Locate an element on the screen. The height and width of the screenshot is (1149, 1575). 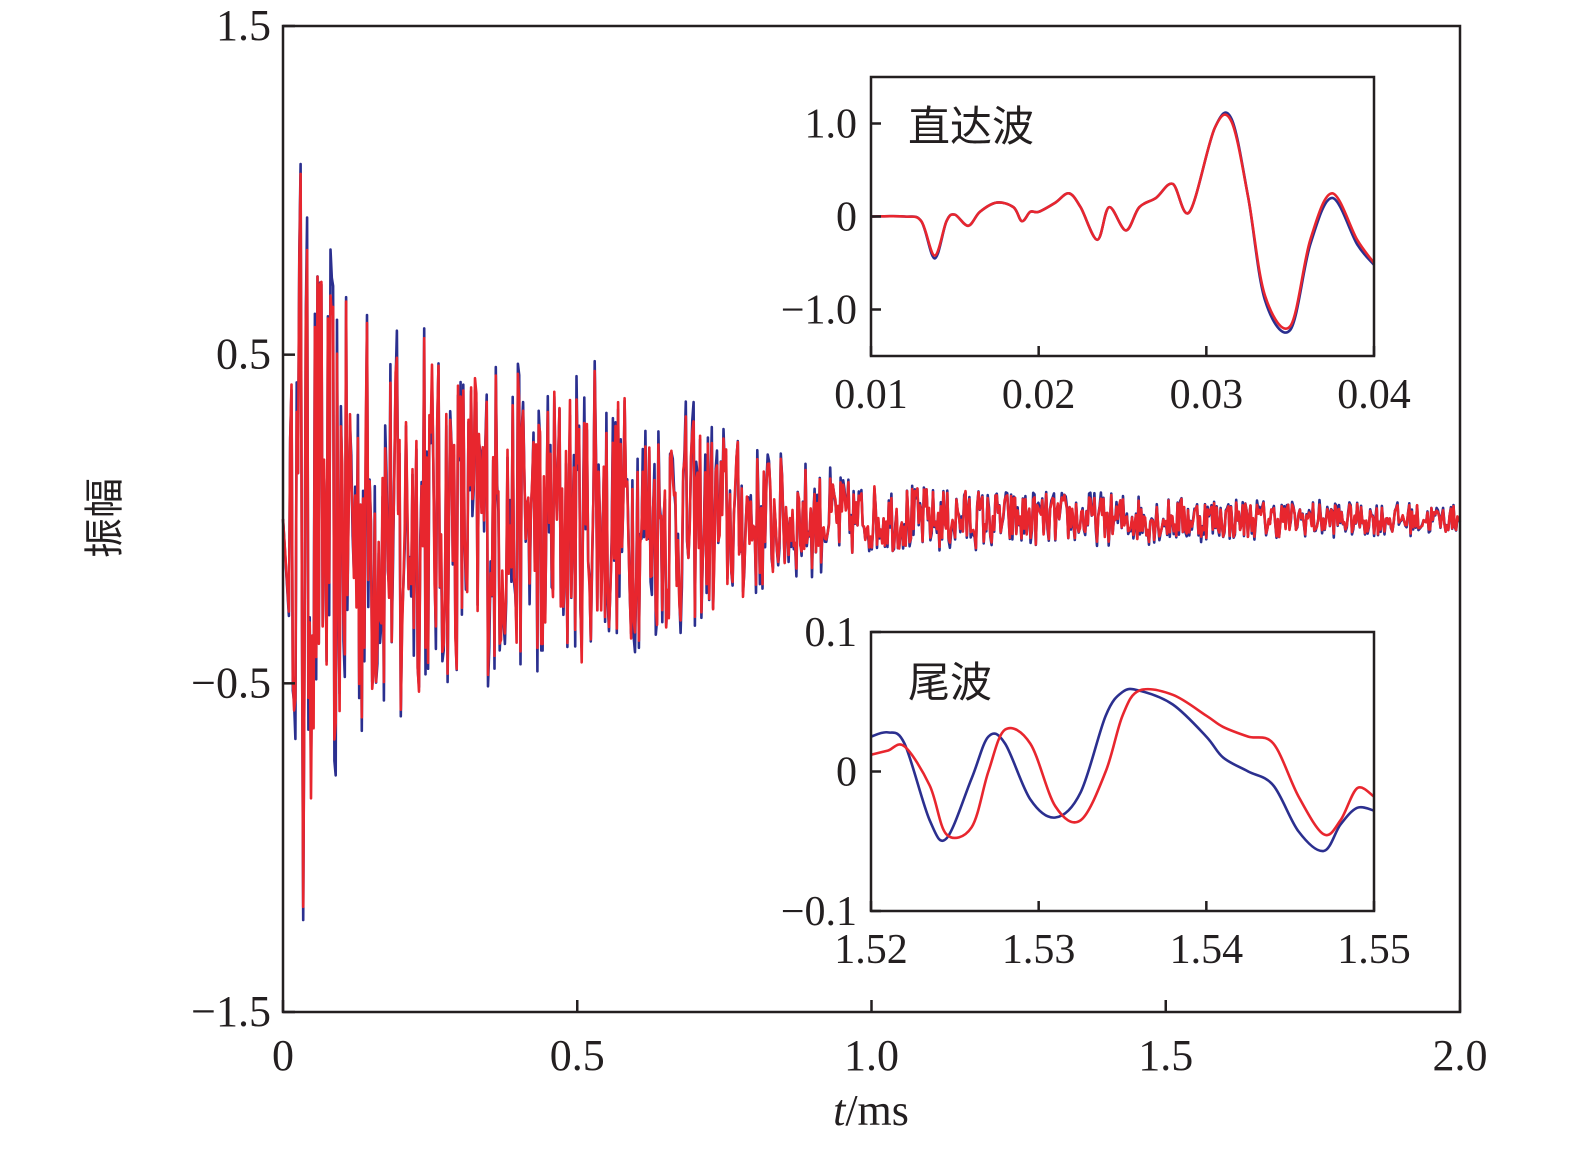
inset-direct-series-group is located at coordinates (1123, 222).